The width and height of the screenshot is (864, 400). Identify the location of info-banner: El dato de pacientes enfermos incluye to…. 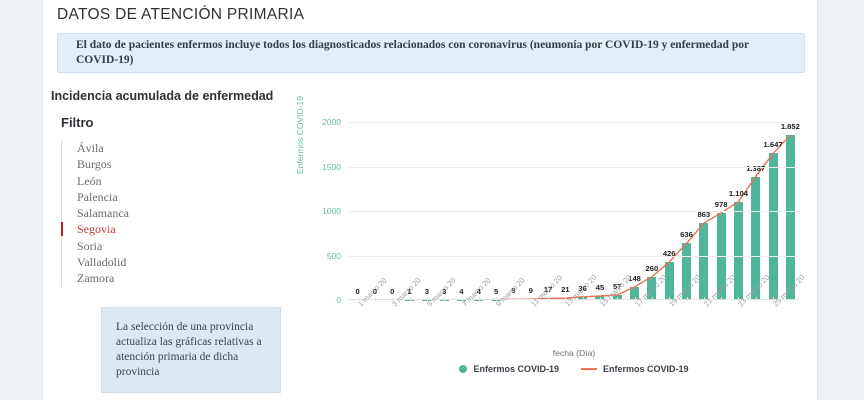
(431, 53).